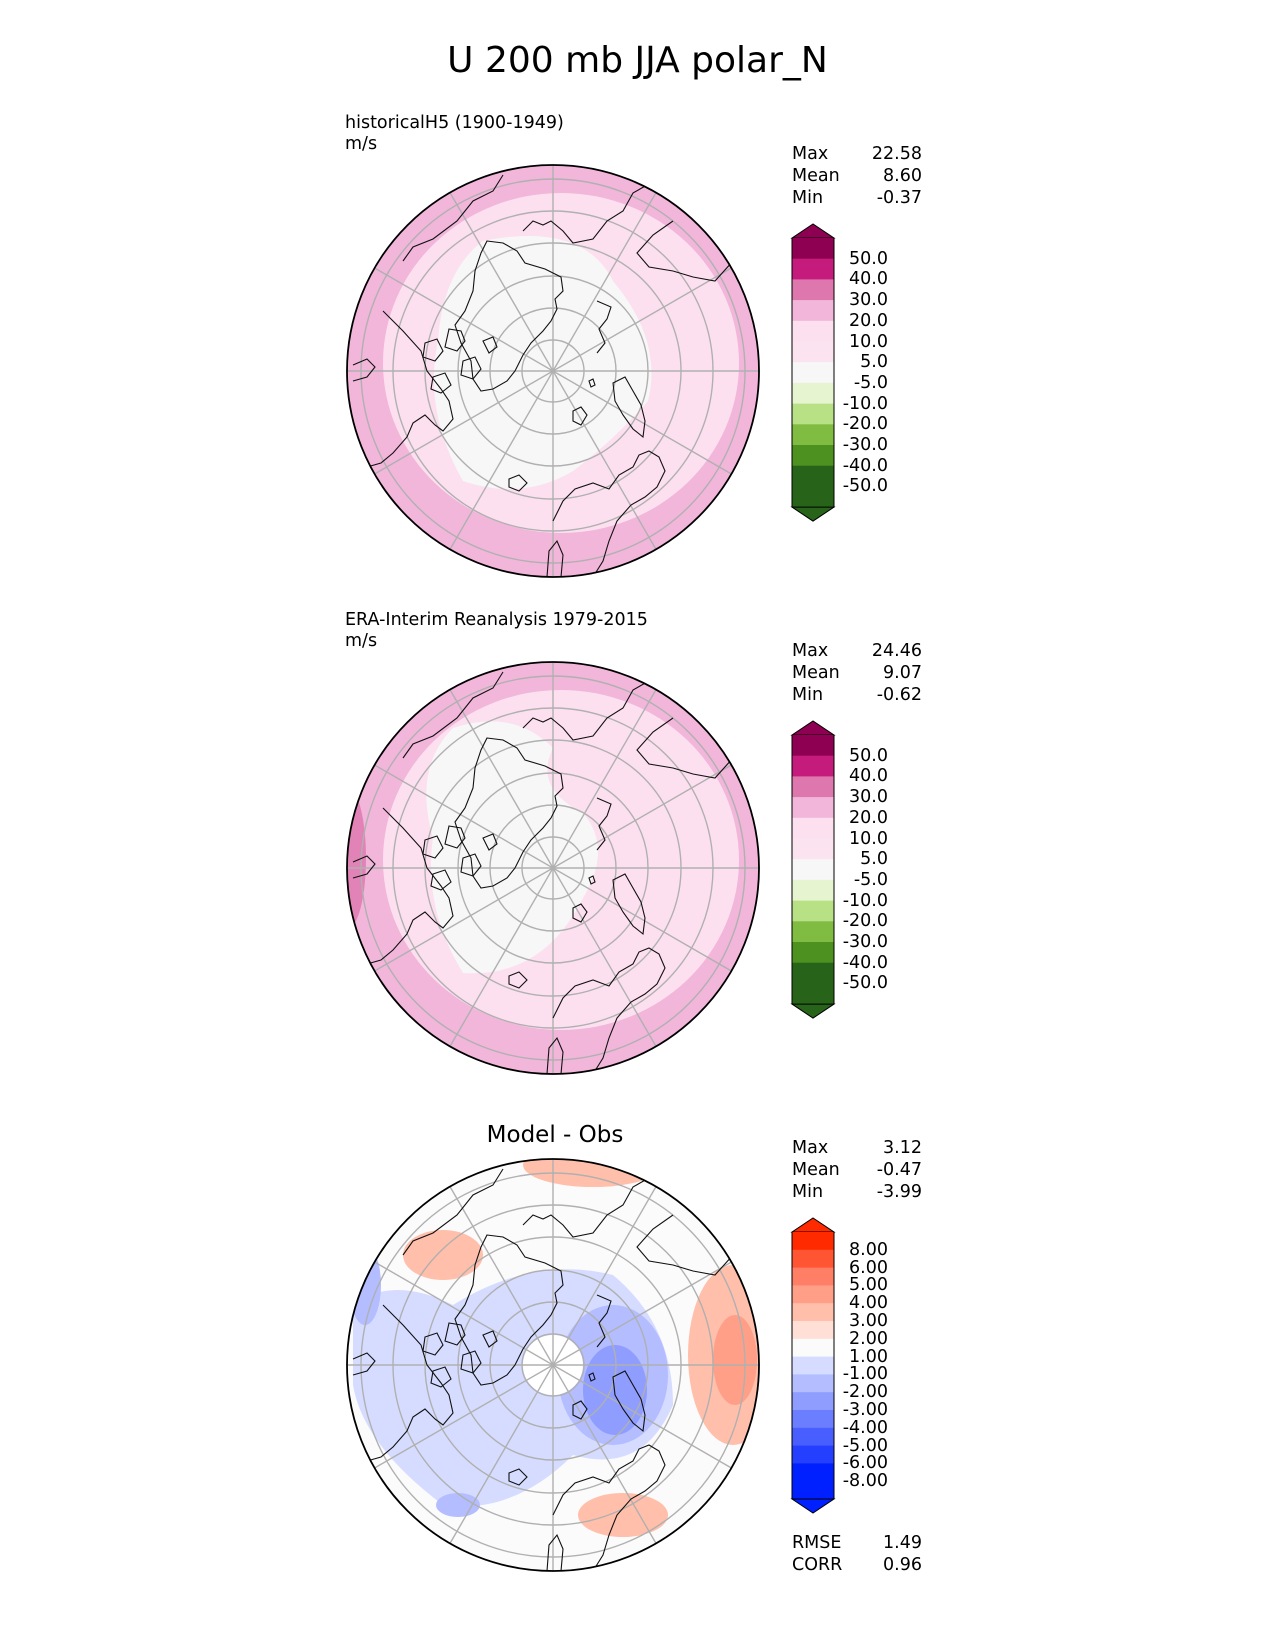 The height and width of the screenshot is (1650, 1275). What do you see at coordinates (865, 445) in the screenshot?
I see `colorbar-1-tick-label: -30.0` at bounding box center [865, 445].